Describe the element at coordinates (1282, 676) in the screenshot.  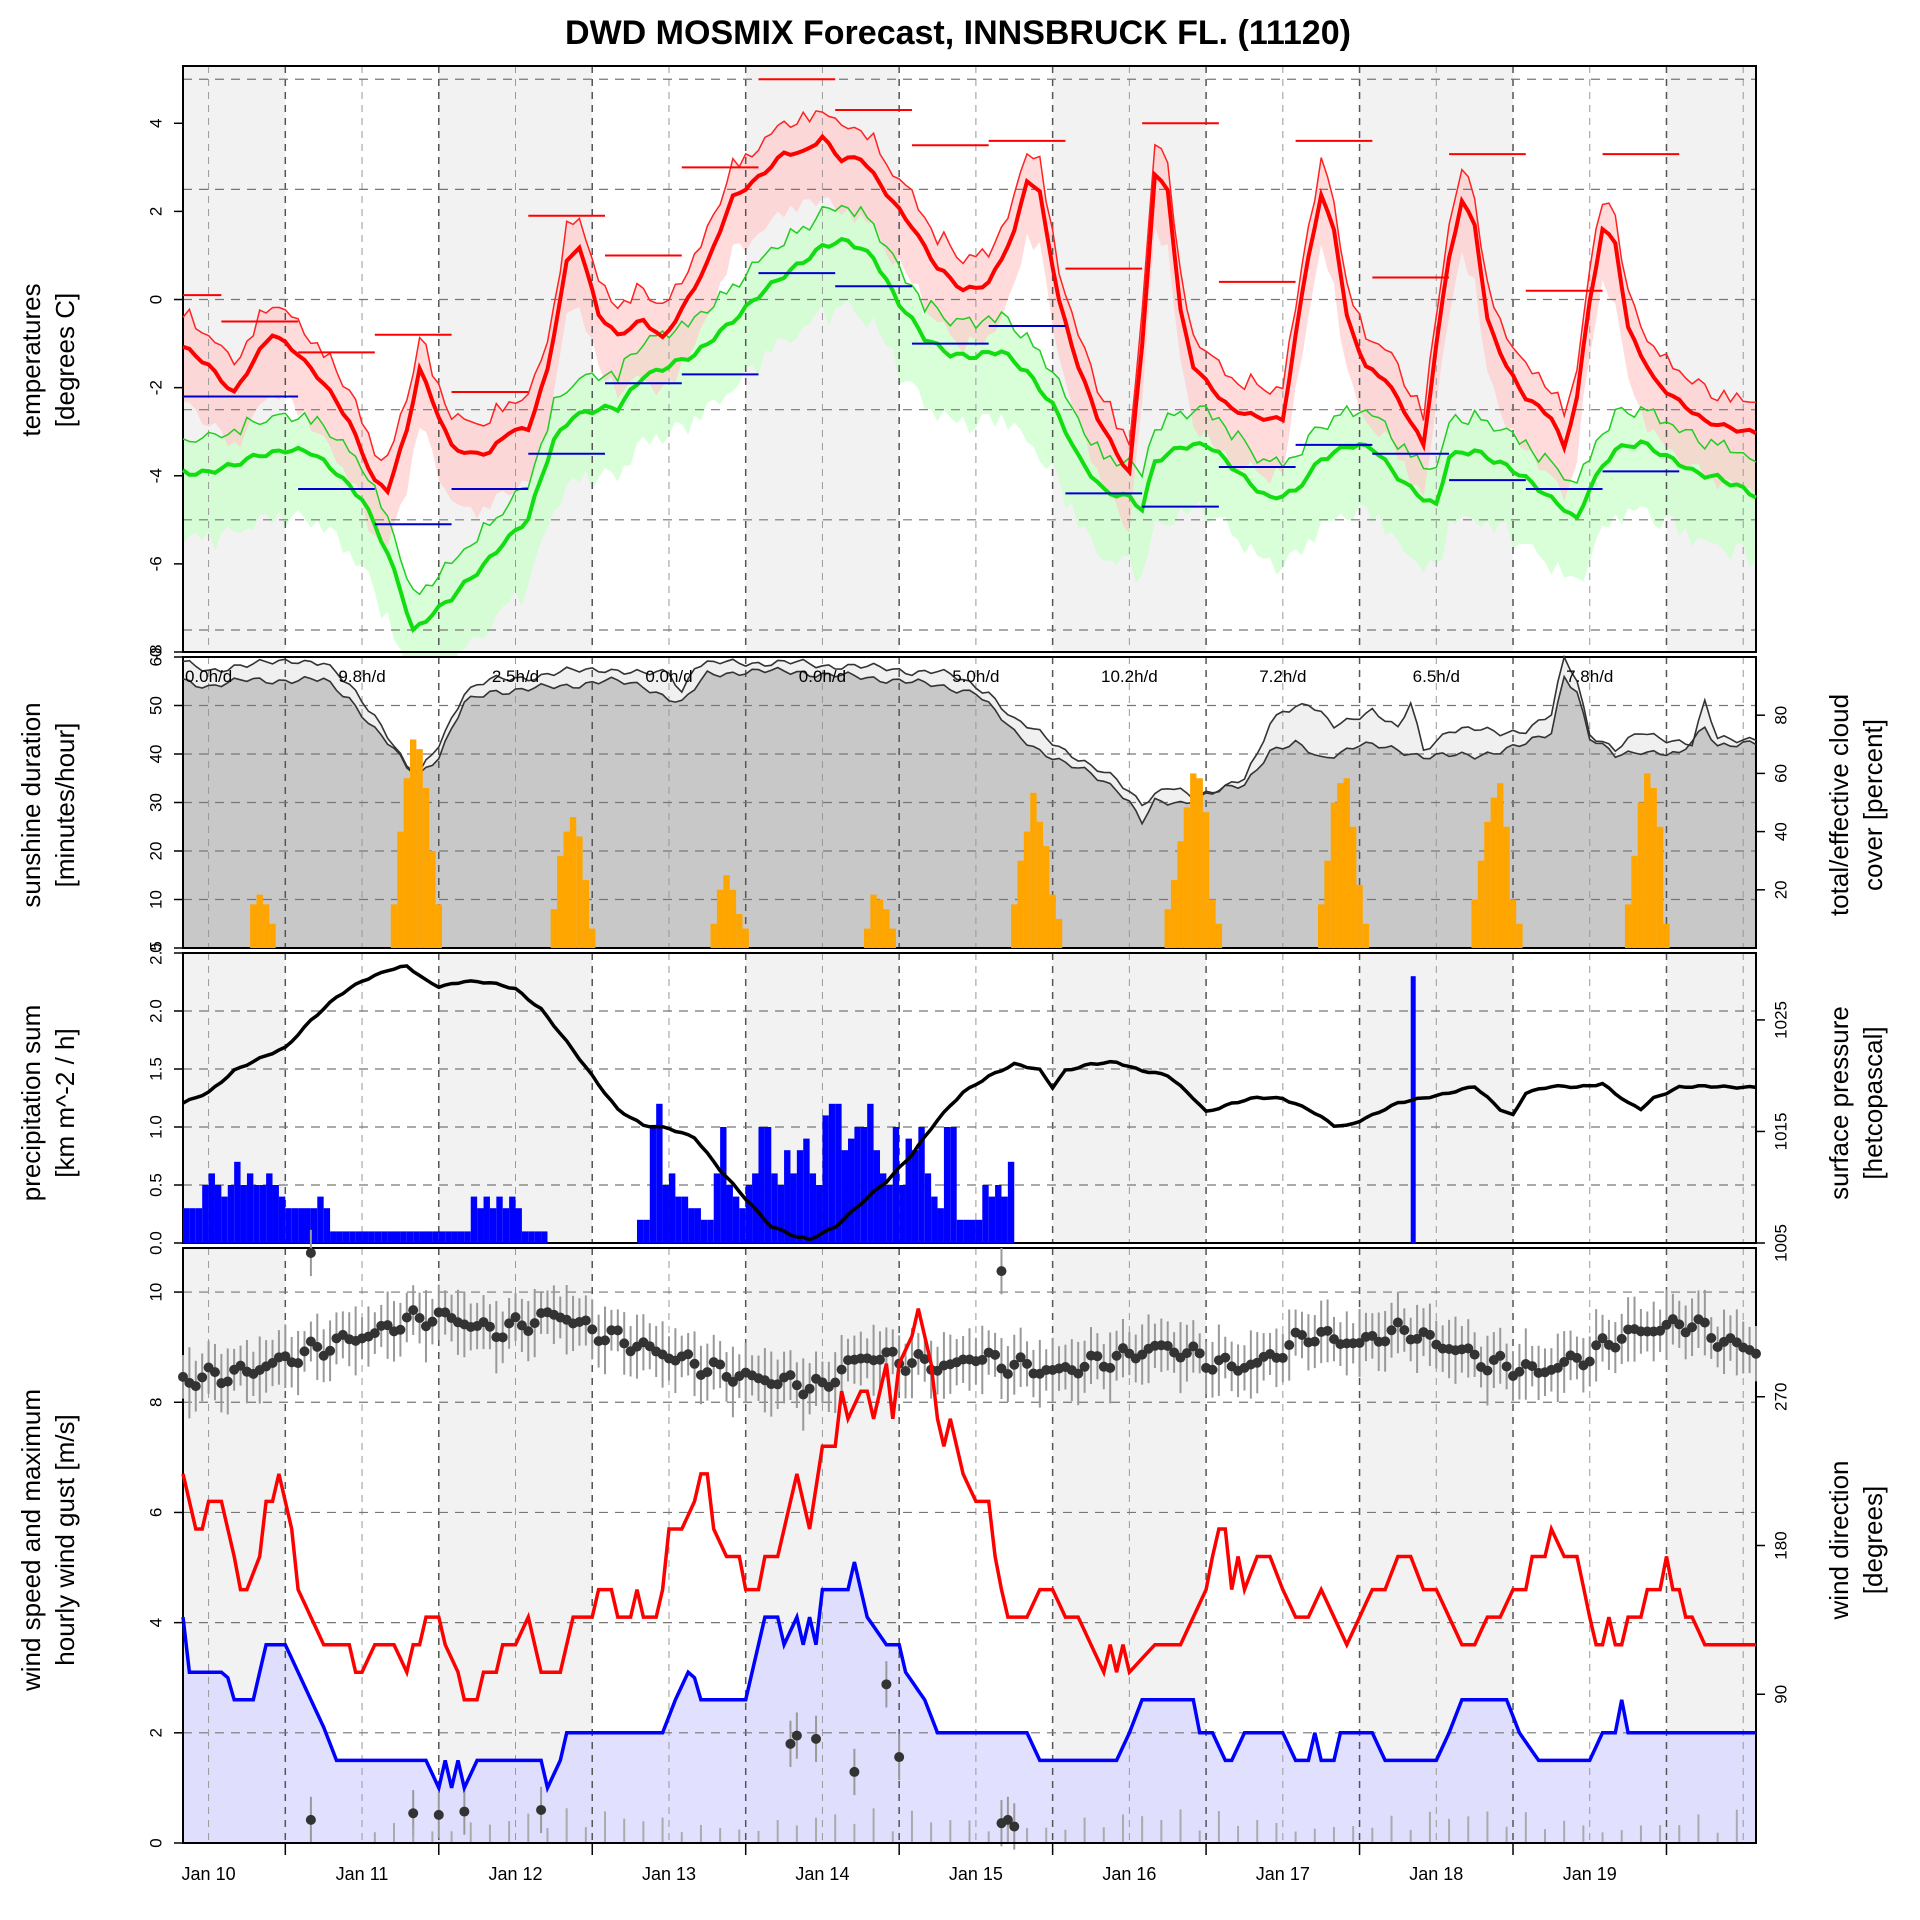
I see `daily-sunshine-label: 7.2h/d` at that location.